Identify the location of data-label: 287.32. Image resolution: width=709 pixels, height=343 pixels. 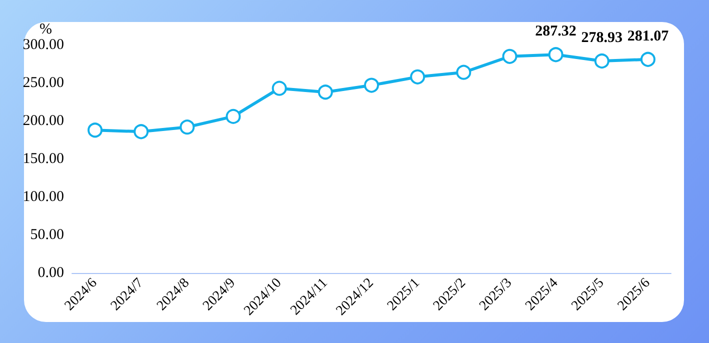
(555, 32).